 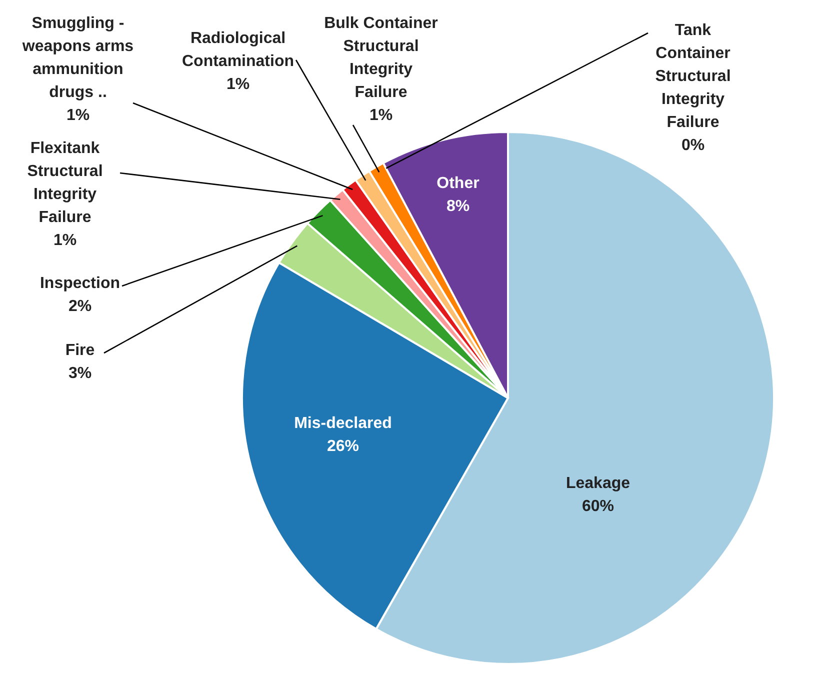 I want to click on slice-label: Mis-declared, so click(x=343, y=423).